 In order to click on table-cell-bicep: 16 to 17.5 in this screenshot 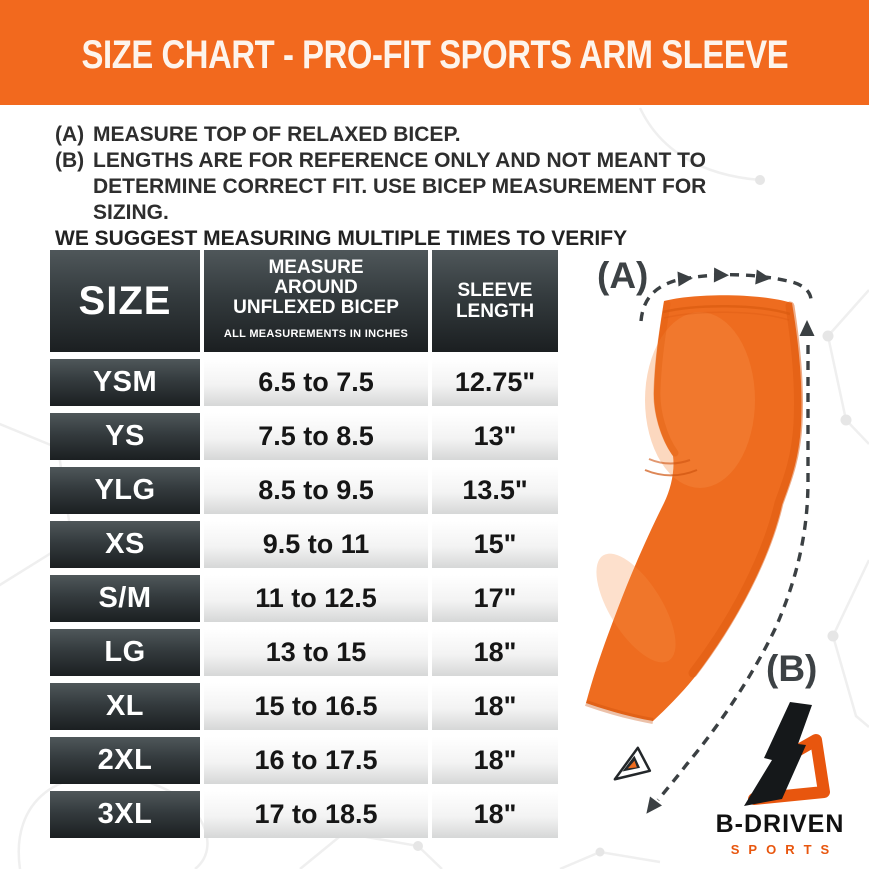, I will do `click(316, 760)`.